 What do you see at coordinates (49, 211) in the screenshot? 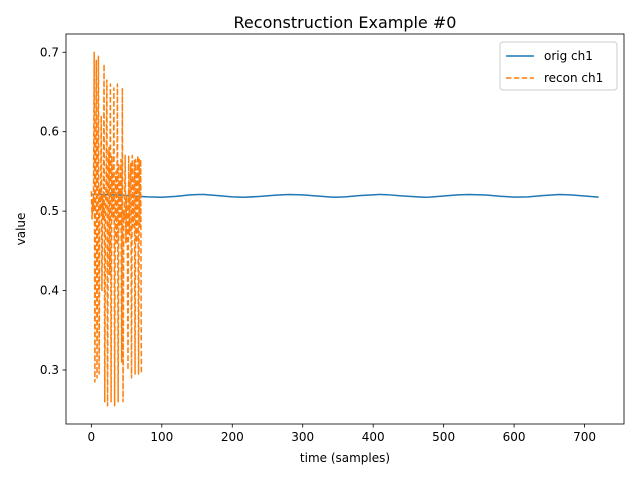
I see `y-tick-label: 0.5` at bounding box center [49, 211].